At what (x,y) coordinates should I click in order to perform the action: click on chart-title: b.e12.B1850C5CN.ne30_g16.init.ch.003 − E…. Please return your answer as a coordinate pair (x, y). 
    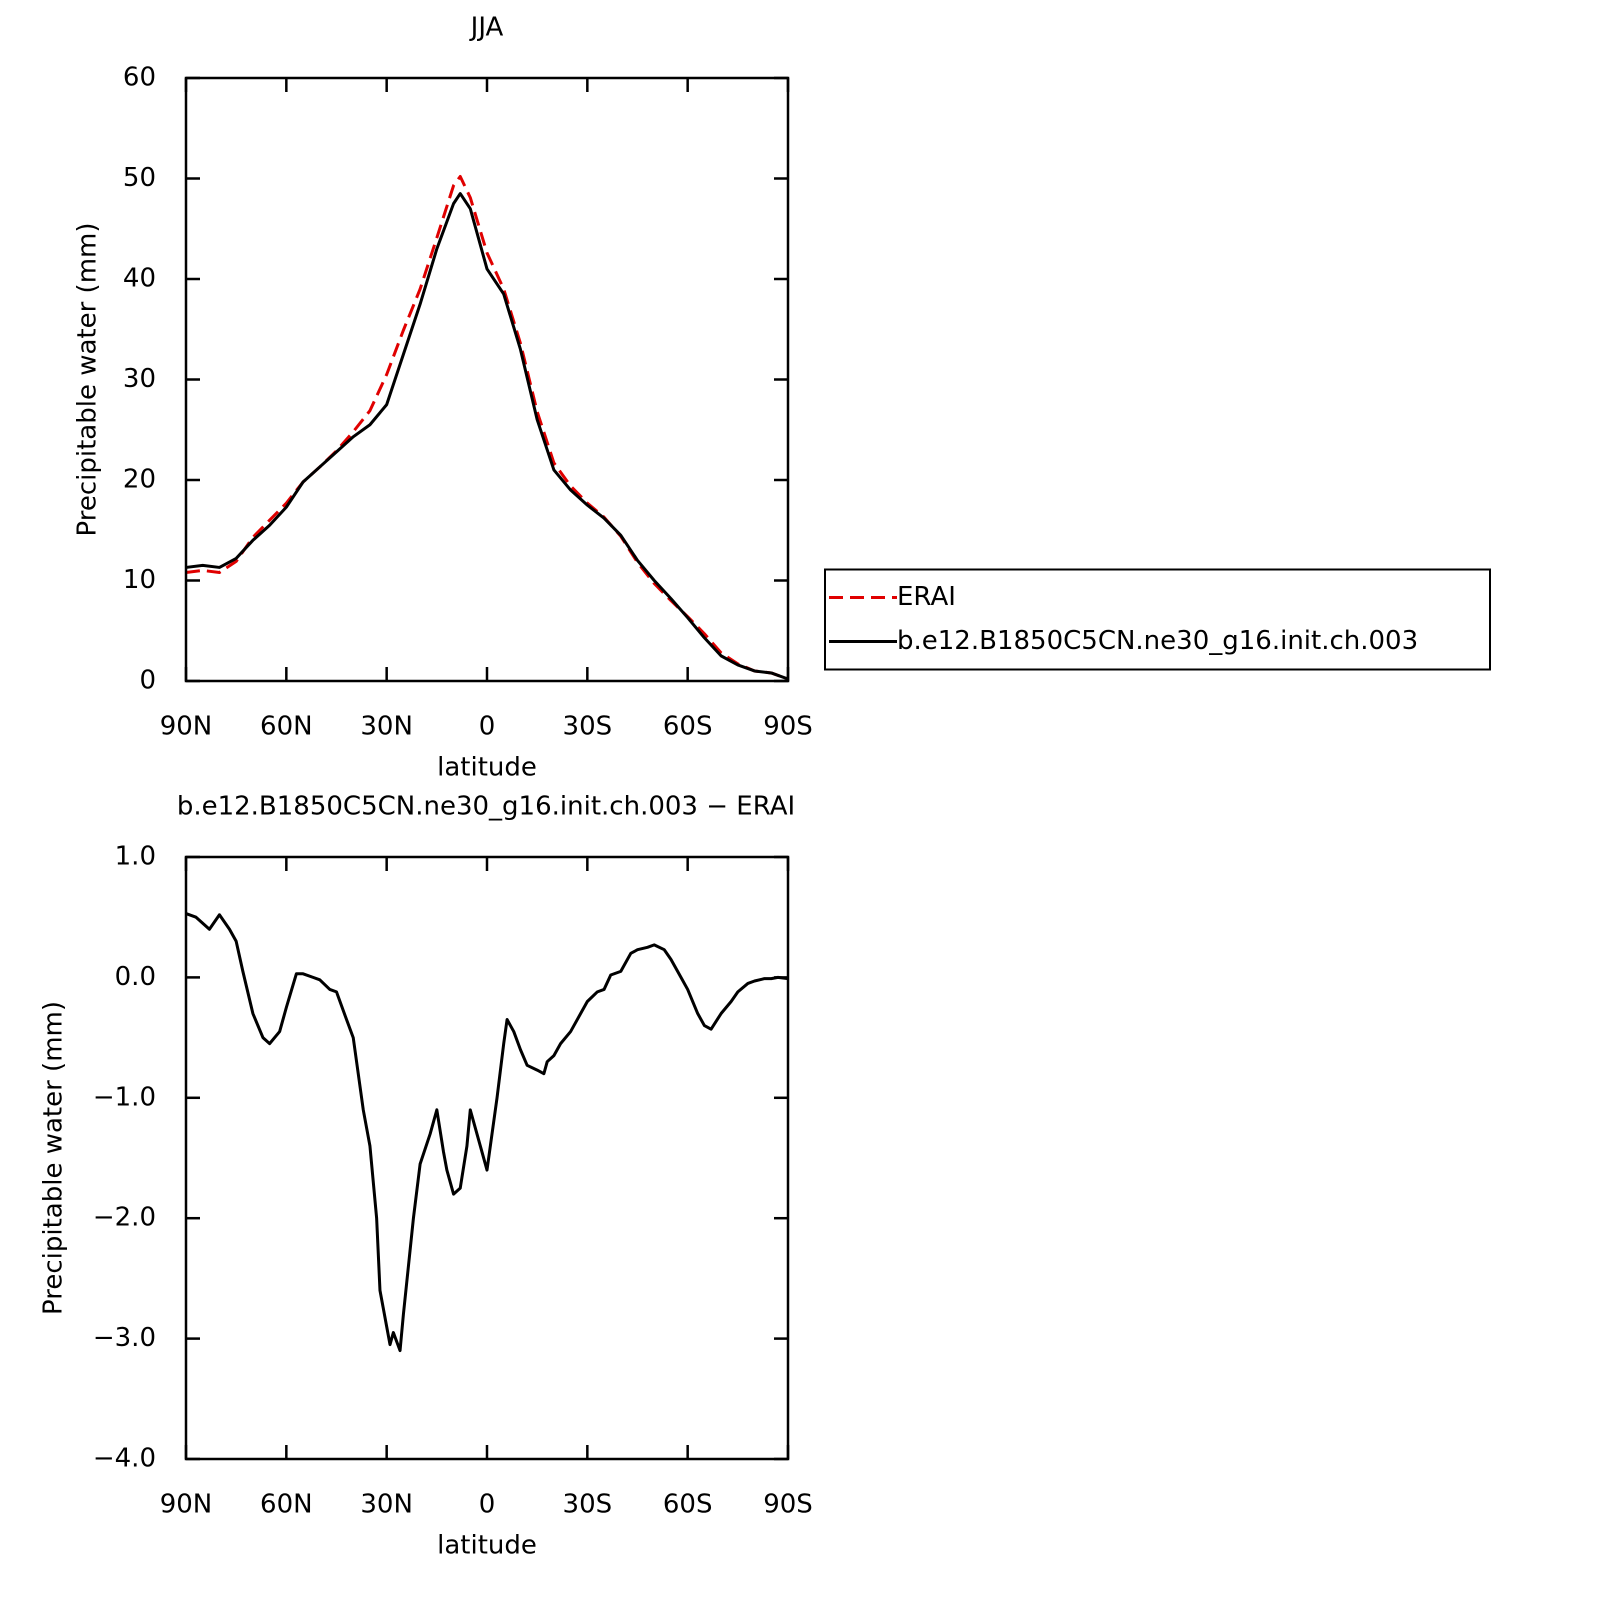
    Looking at the image, I should click on (486, 807).